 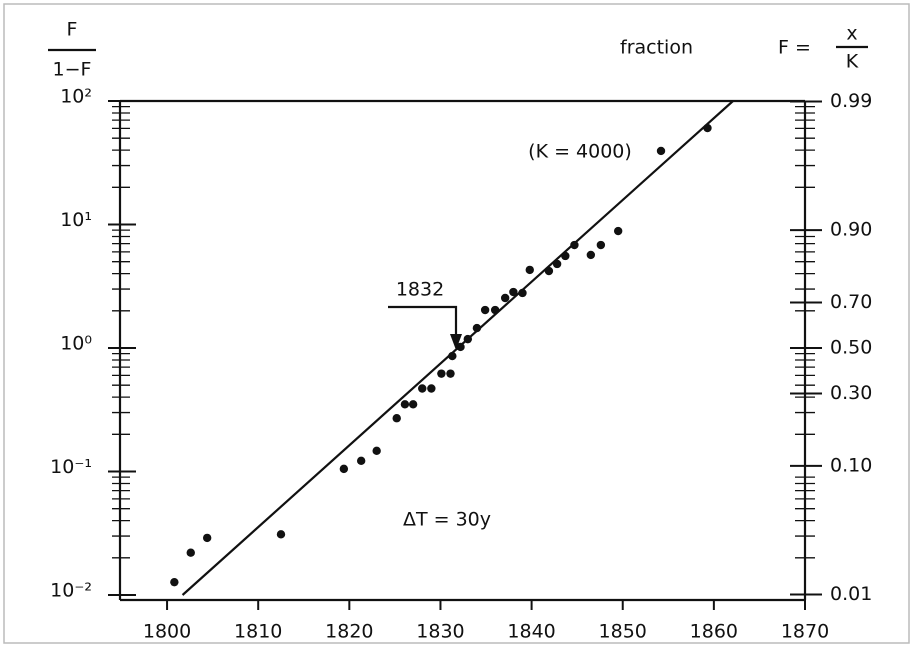 I want to click on y-tick-label: 10², so click(x=76, y=97).